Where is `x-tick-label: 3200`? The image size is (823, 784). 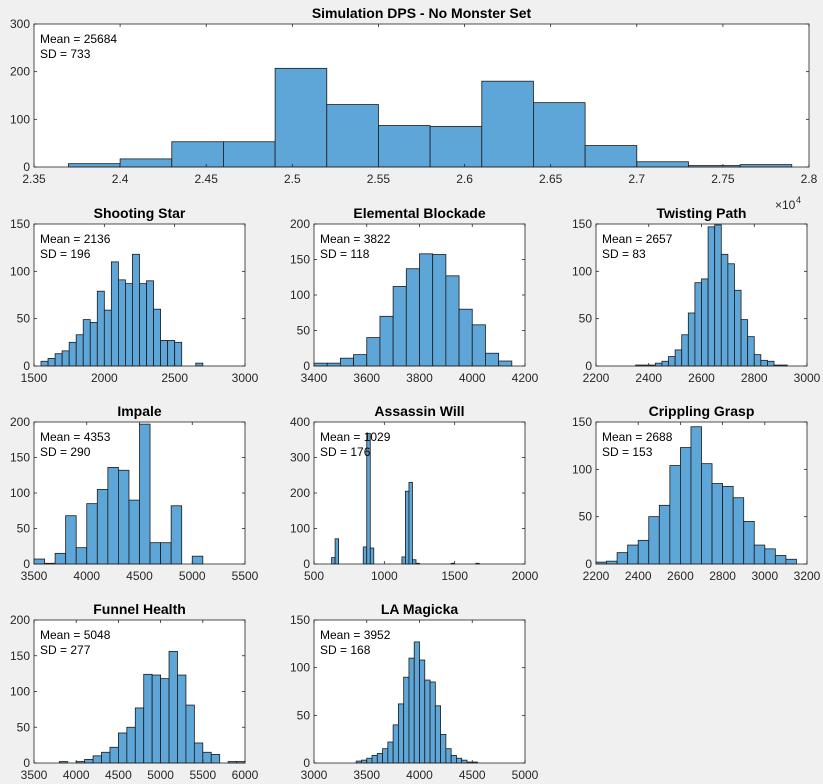
x-tick-label: 3200 is located at coordinates (807, 576).